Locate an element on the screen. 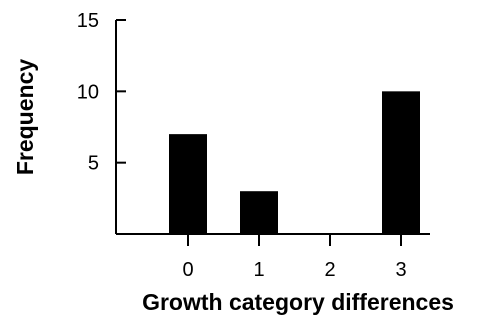 The image size is (498, 320). x-axis-ticks: 0 1 2 3 is located at coordinates (294, 257).